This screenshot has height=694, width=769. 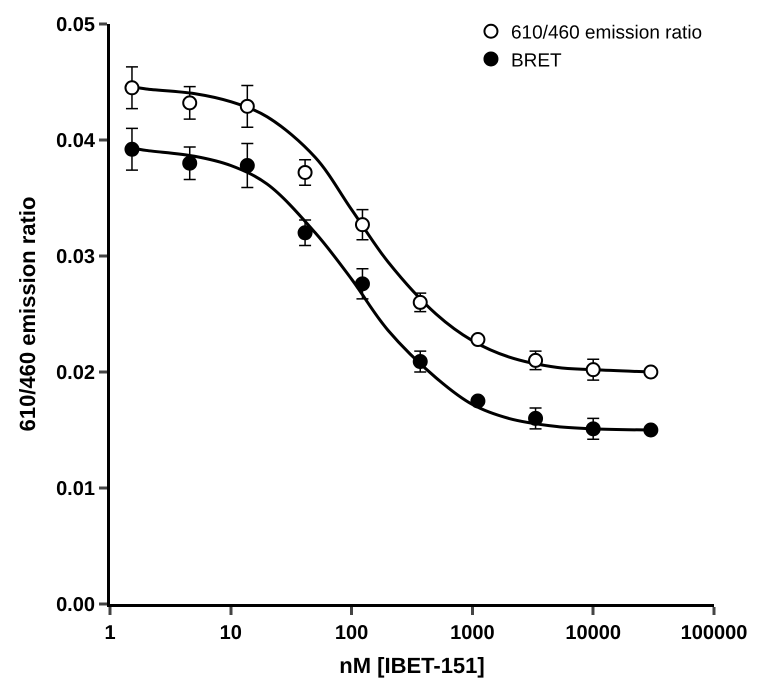 I want to click on x-tick-label: 1, so click(x=110, y=633).